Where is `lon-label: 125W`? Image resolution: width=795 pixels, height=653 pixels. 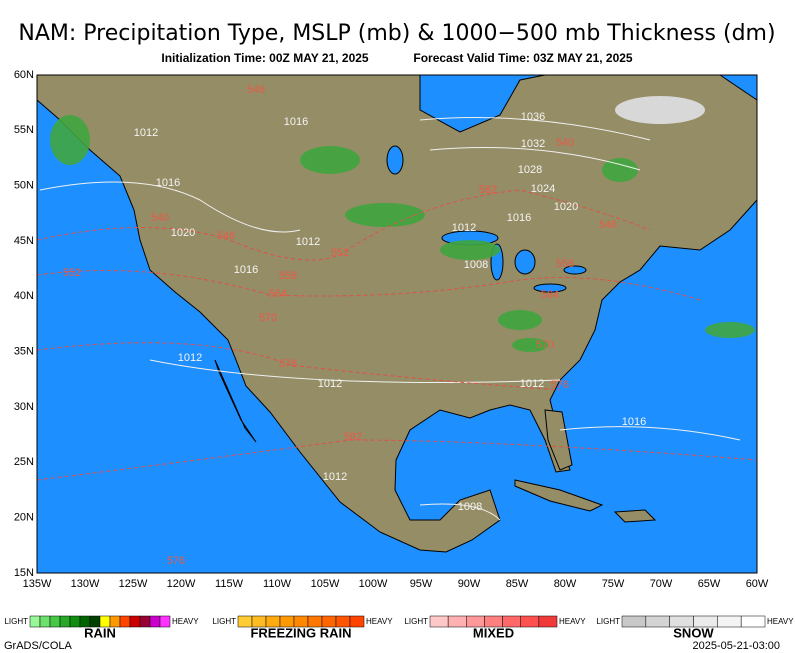 lon-label: 125W is located at coordinates (133, 584).